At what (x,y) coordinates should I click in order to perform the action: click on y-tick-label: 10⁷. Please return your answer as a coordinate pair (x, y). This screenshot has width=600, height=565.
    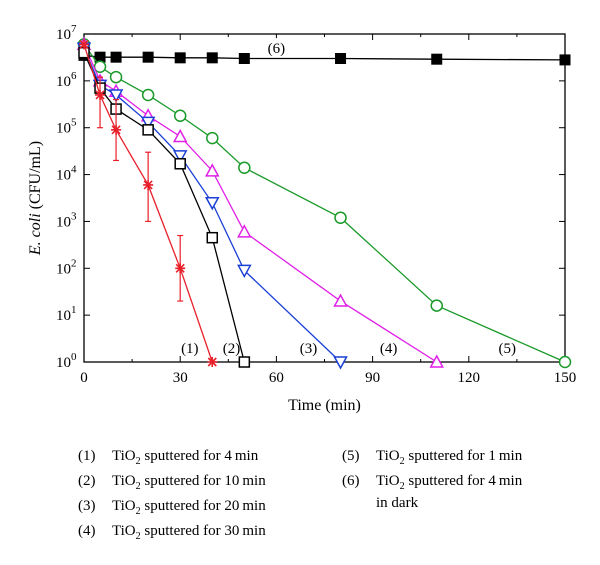
    Looking at the image, I should click on (66, 33).